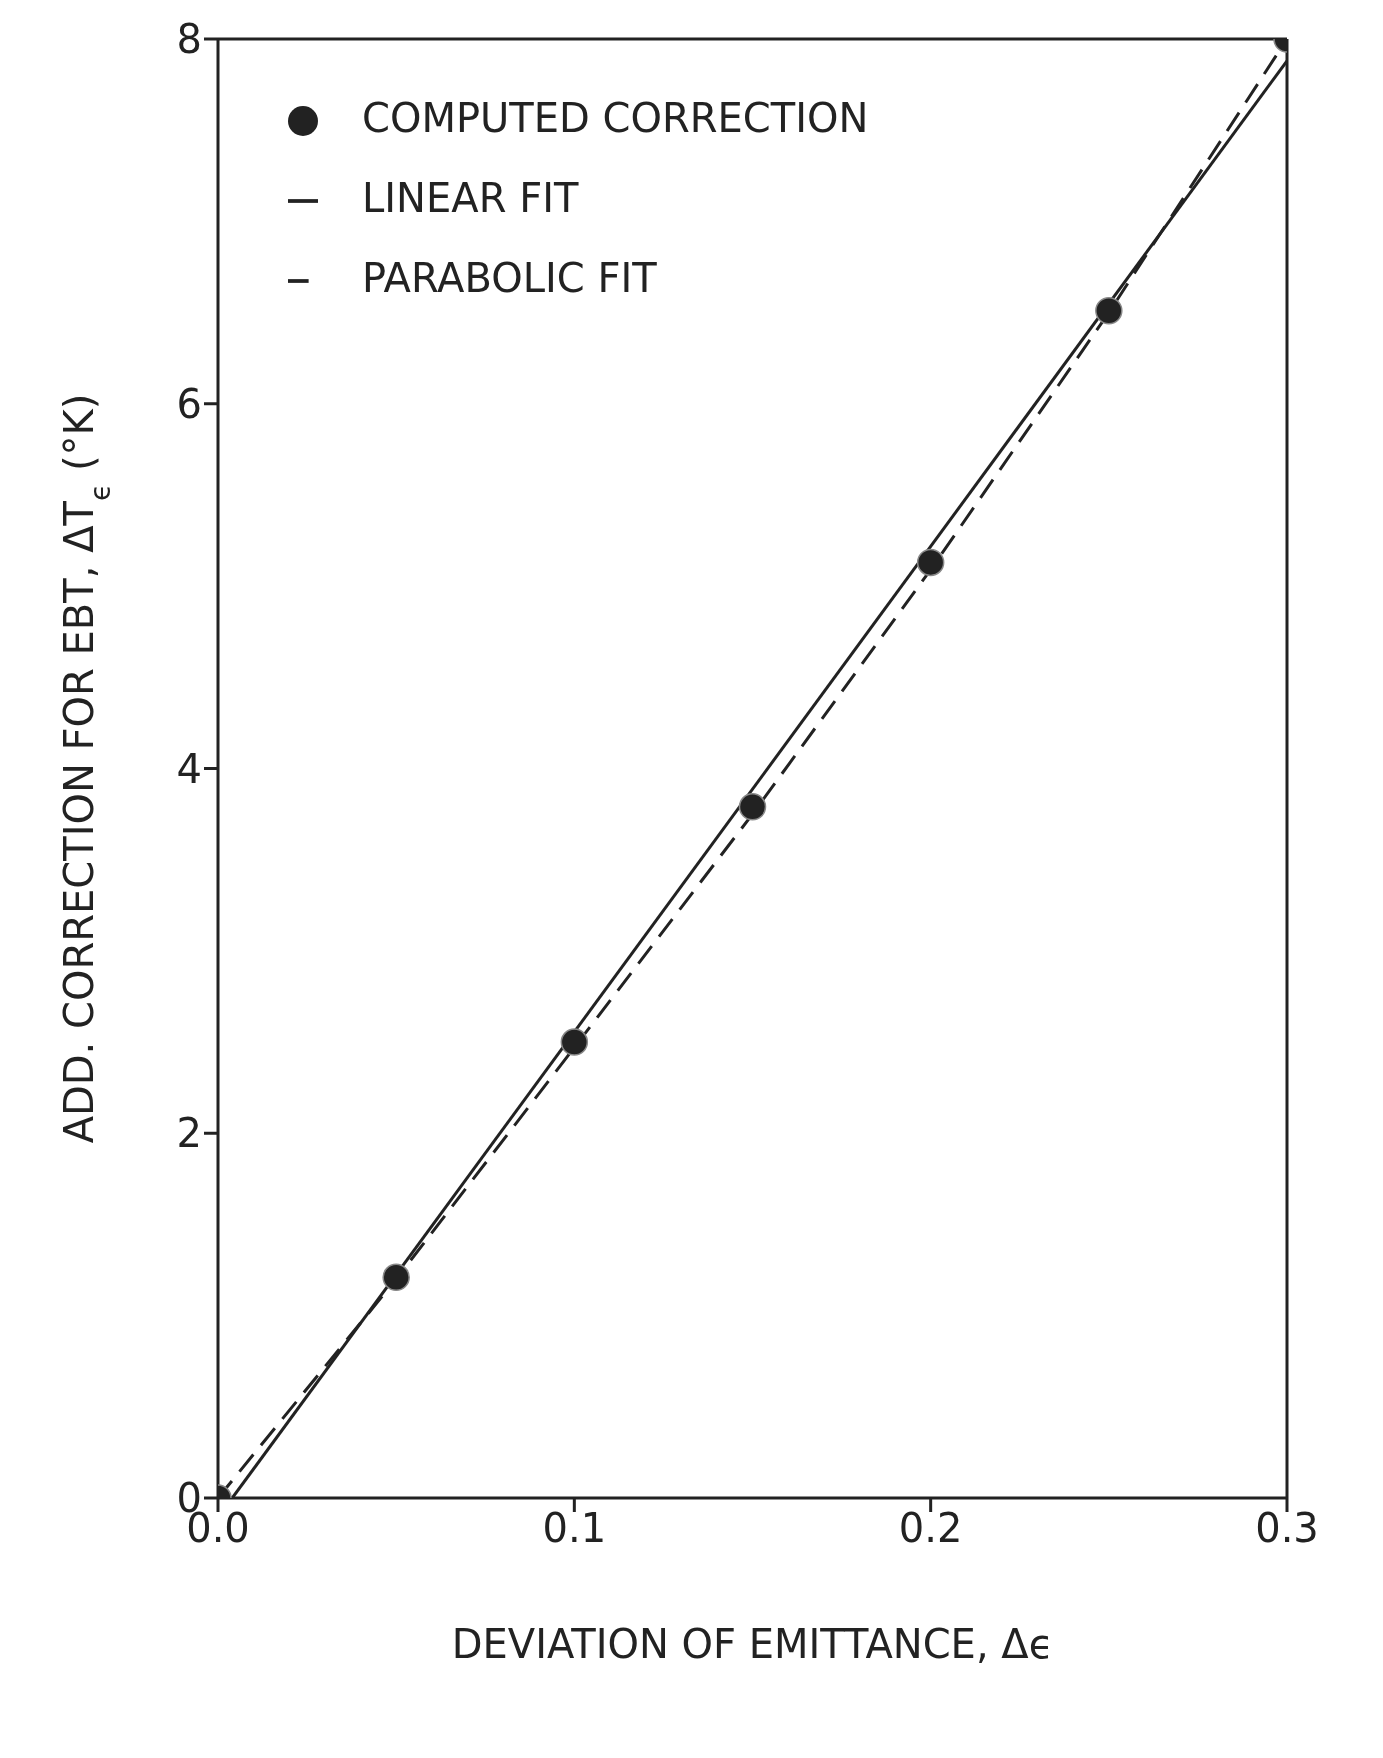 The height and width of the screenshot is (1758, 1383). I want to click on y-tick-label: 2, so click(189, 1133).